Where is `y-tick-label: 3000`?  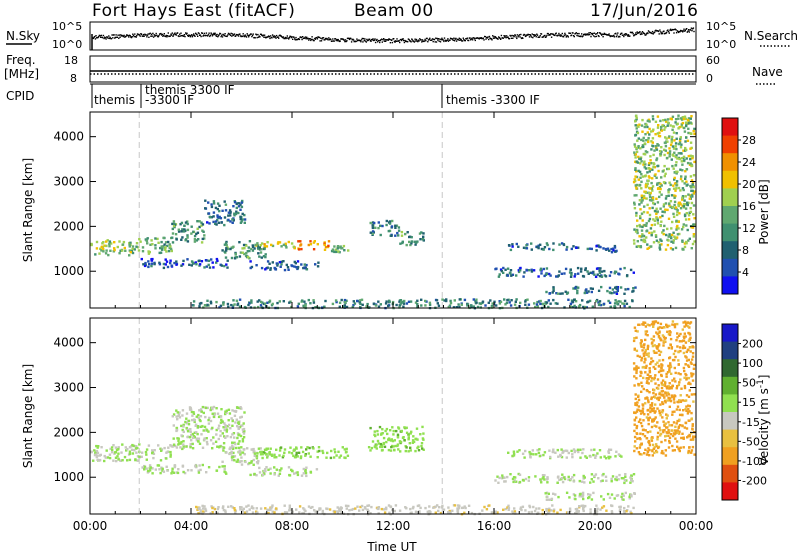 y-tick-label: 3000 is located at coordinates (68, 182).